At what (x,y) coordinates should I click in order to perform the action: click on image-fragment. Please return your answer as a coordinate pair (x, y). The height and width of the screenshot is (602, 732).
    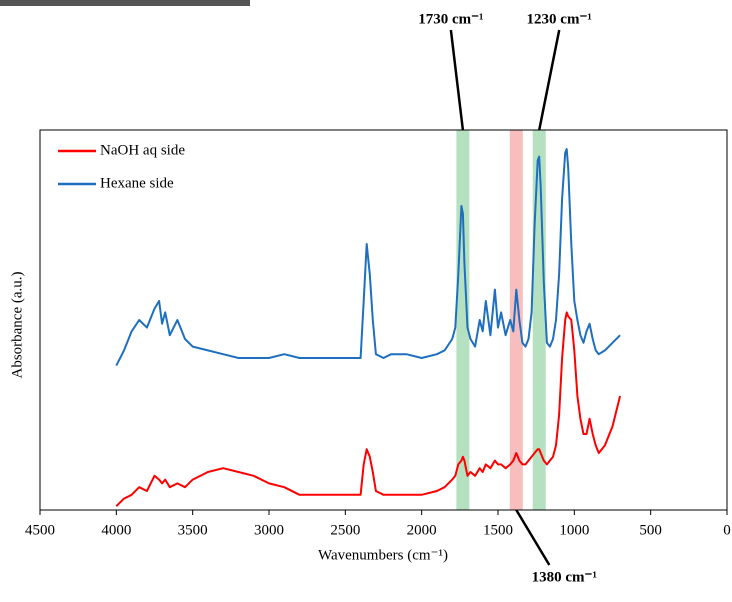
    Looking at the image, I should click on (125, 3).